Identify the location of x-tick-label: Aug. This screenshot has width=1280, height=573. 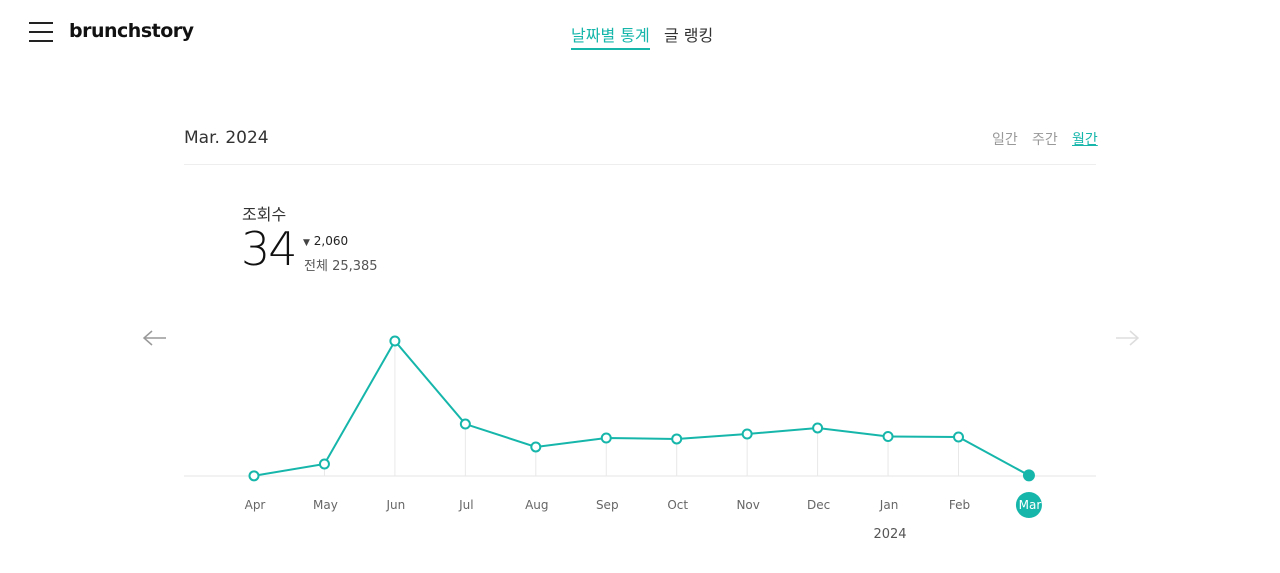
(536, 505).